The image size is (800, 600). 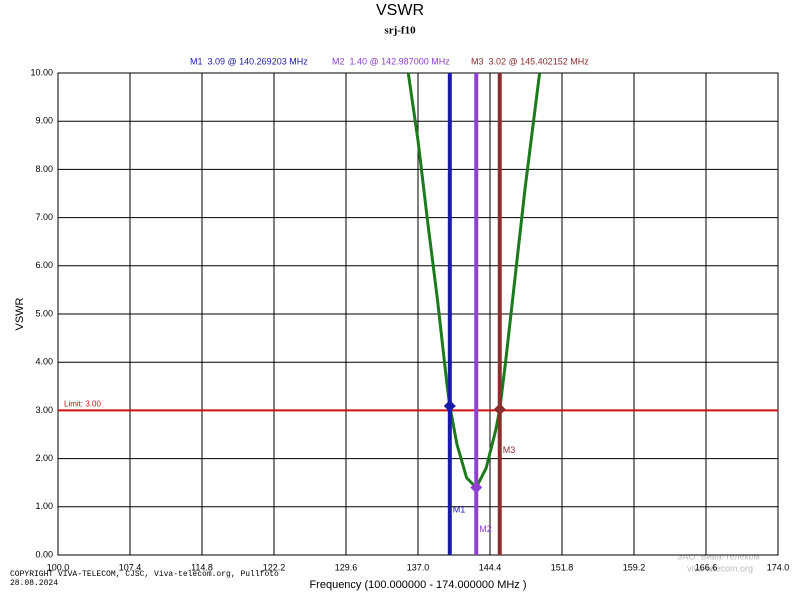 What do you see at coordinates (391, 61) in the screenshot?
I see `marker-readout: M2 1.40 @ 142.987000 MHz` at bounding box center [391, 61].